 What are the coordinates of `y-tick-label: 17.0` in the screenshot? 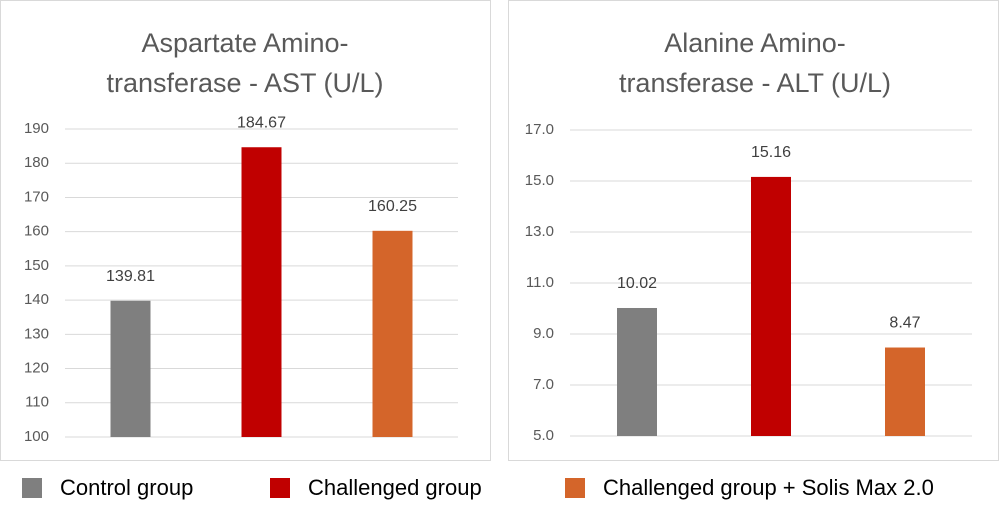 It's located at (539, 129).